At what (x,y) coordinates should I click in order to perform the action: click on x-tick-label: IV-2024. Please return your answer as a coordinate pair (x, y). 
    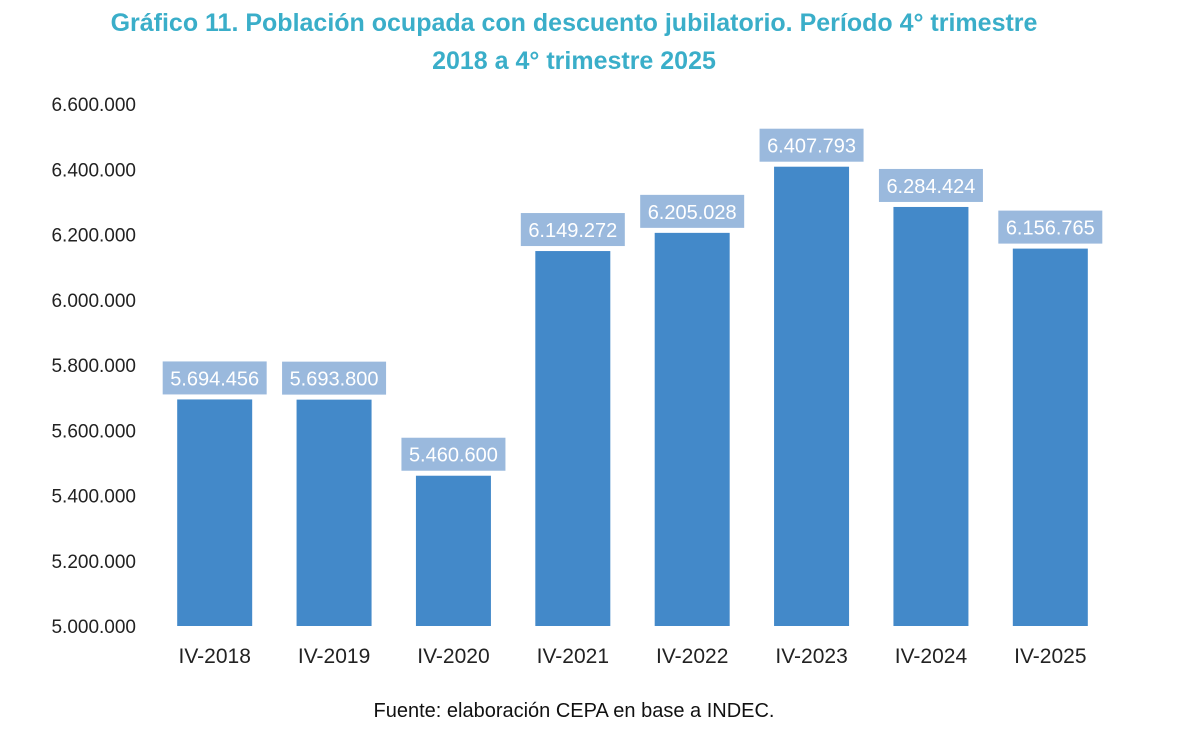
    Looking at the image, I should click on (931, 656).